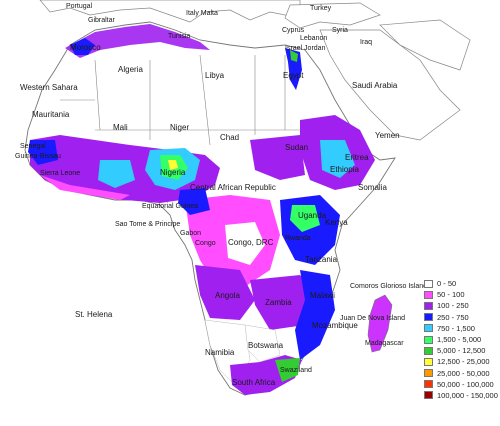 This screenshot has height=426, width=500. I want to click on label-ethiopia: Ethiopia, so click(344, 169).